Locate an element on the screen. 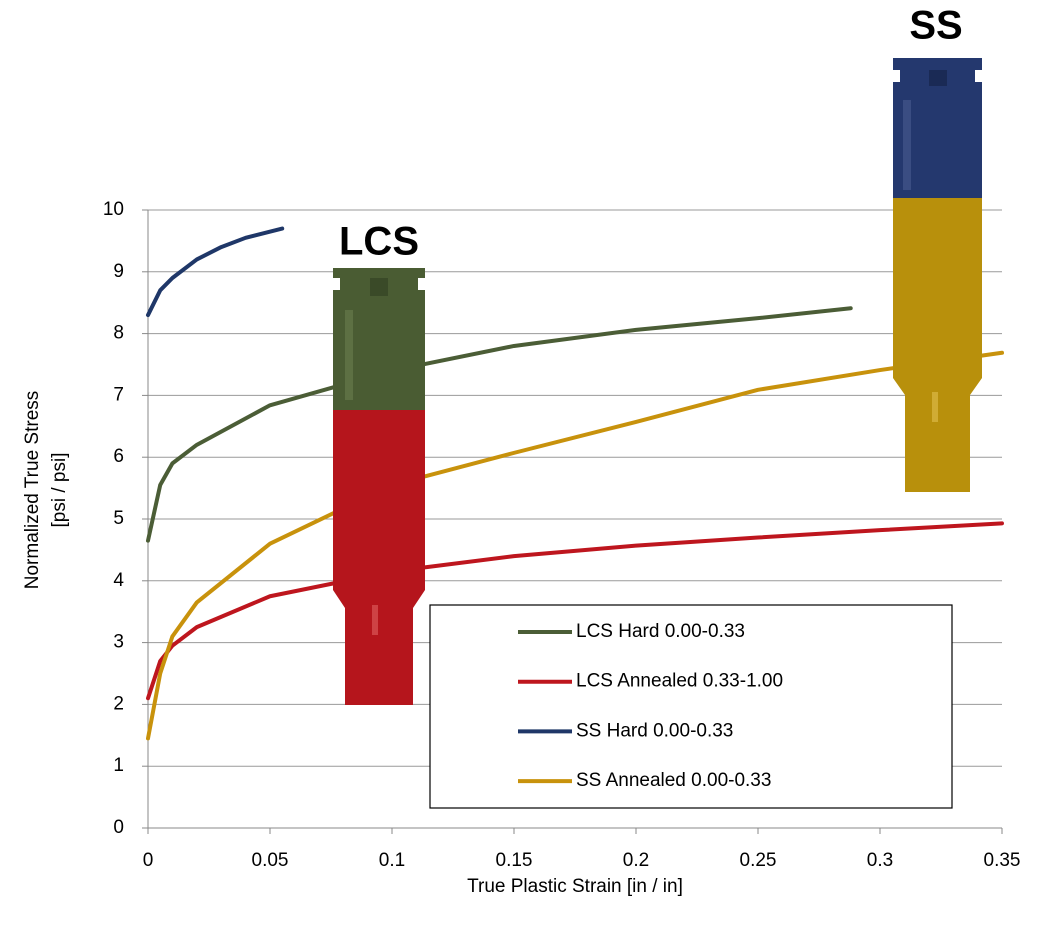 The image size is (1040, 931). x-tick-label: 0.1 is located at coordinates (392, 860).